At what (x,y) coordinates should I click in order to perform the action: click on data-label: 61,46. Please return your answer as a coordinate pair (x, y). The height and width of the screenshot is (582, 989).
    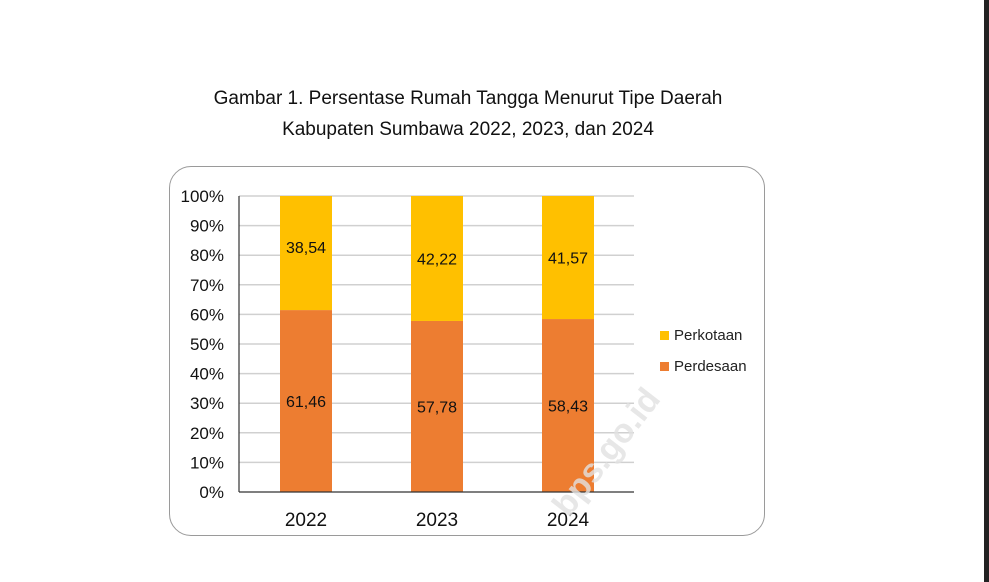
    Looking at the image, I should click on (306, 402).